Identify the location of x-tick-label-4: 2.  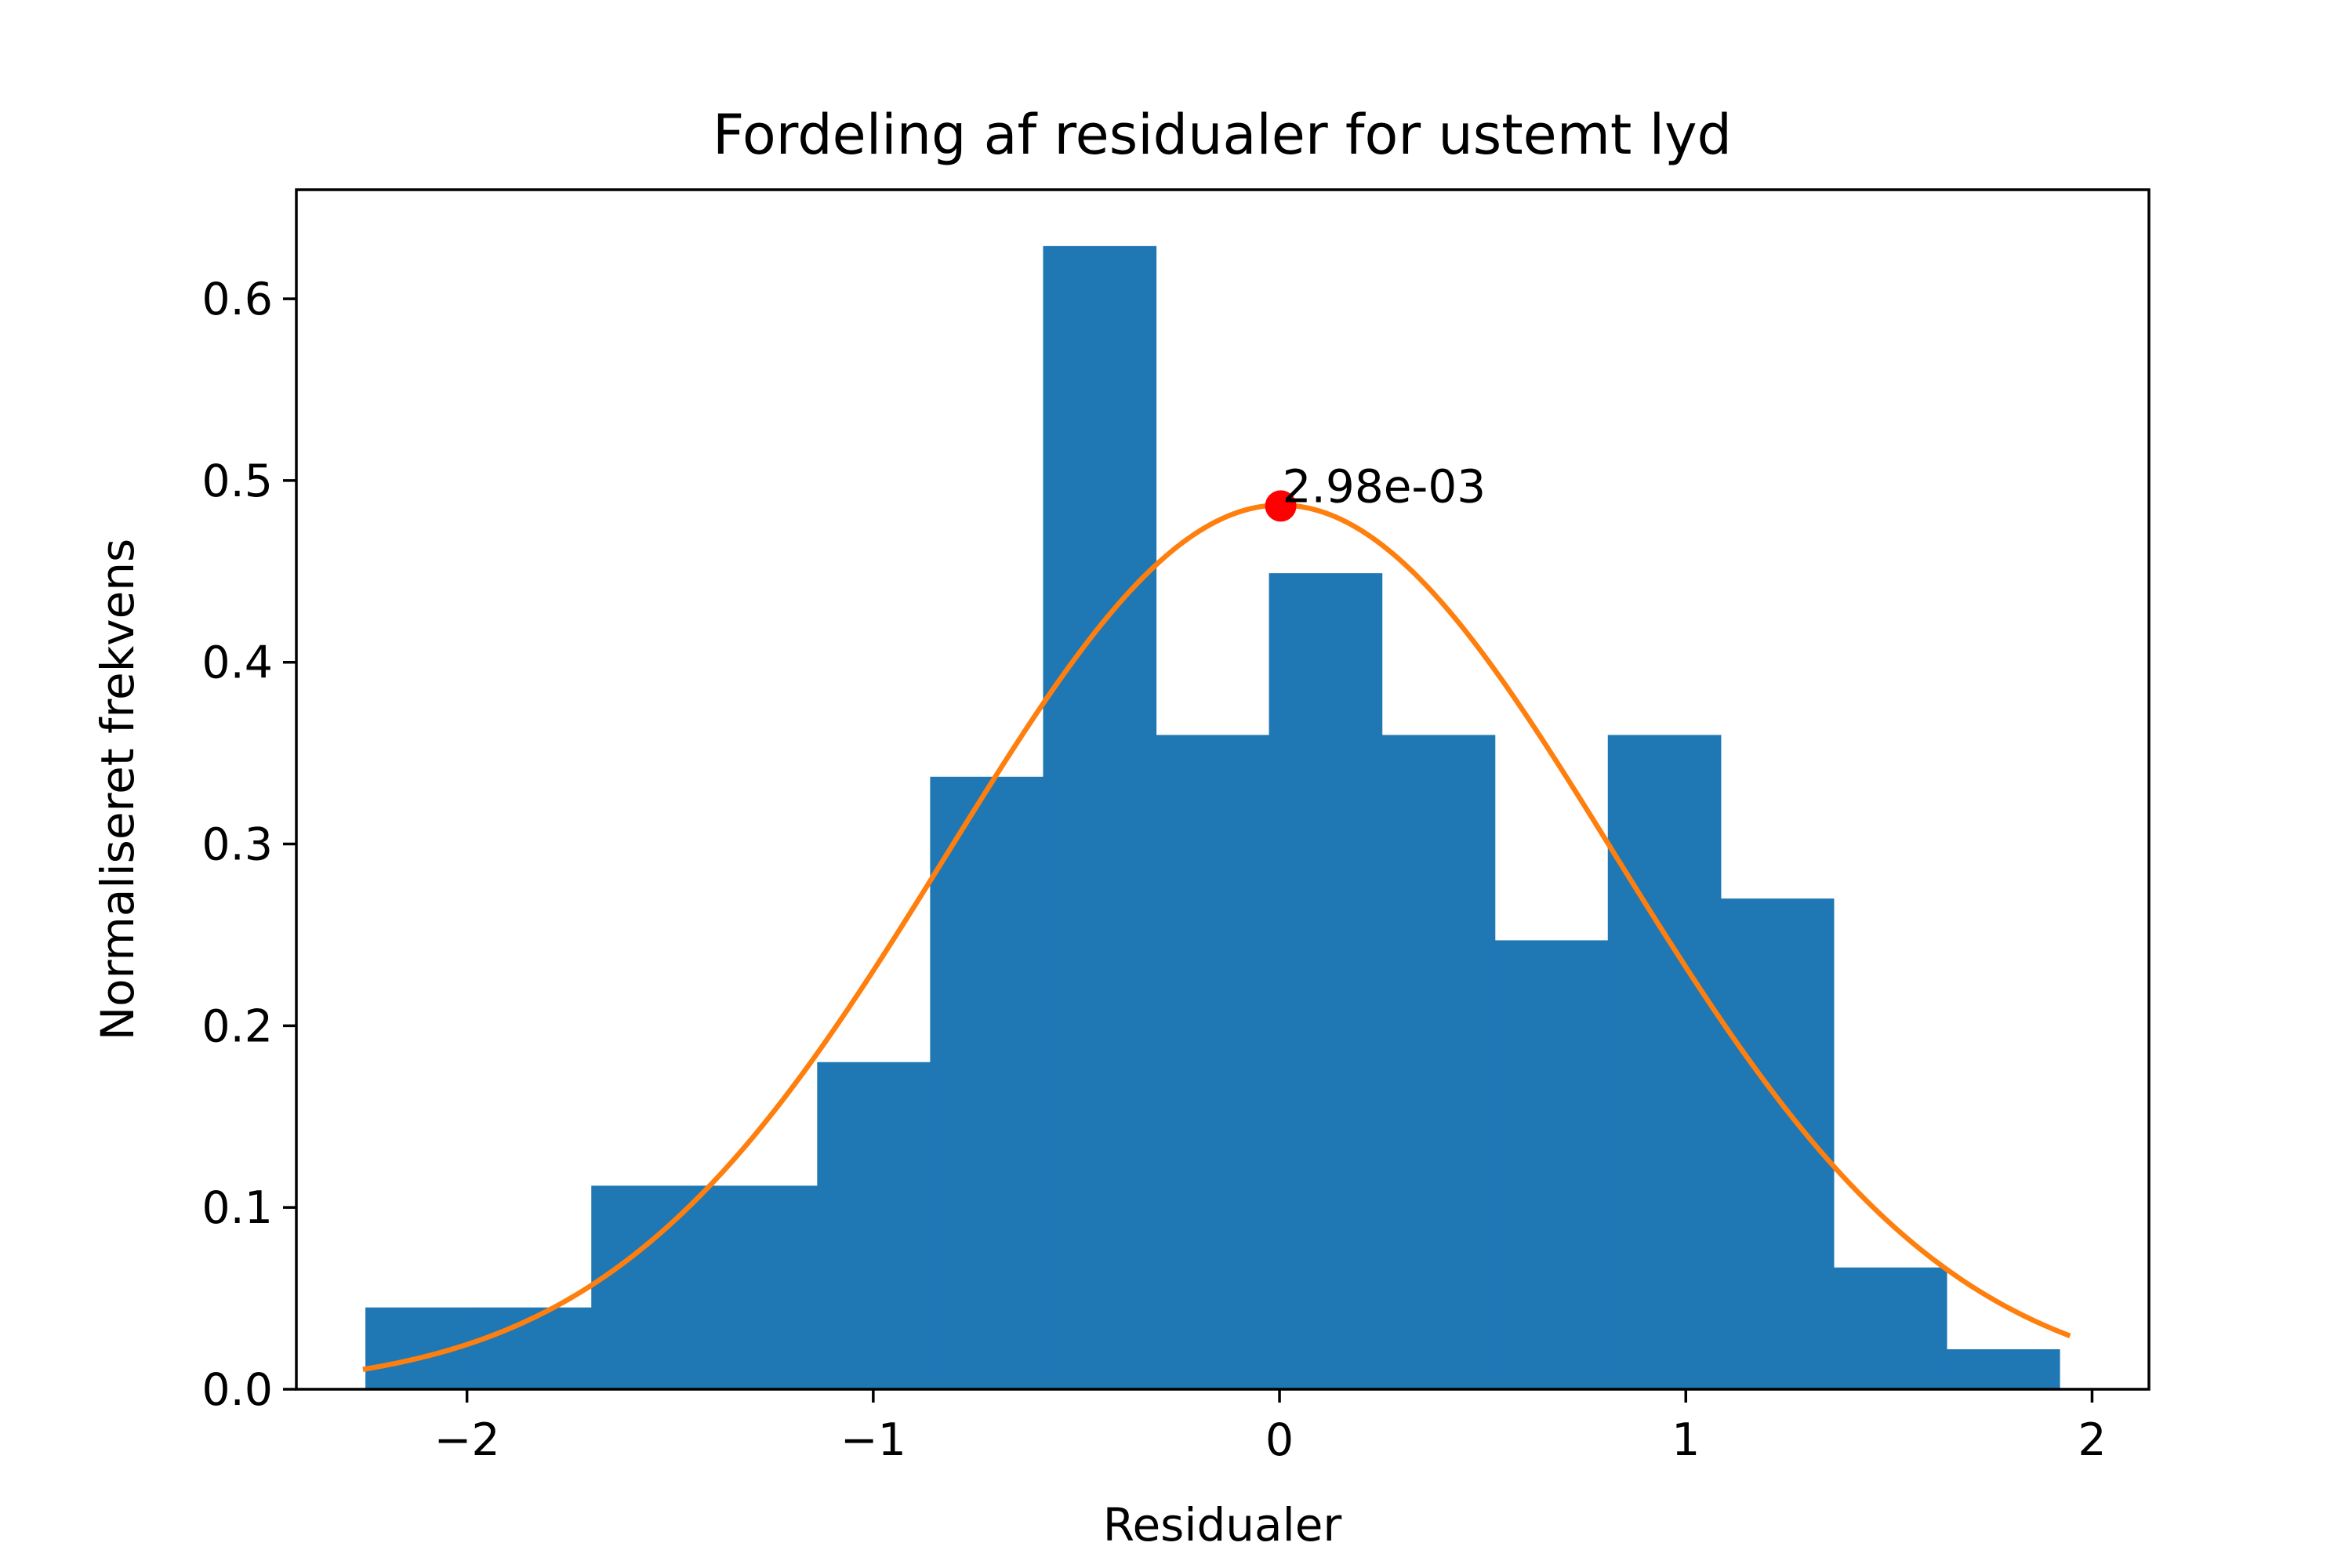
(2092, 1440).